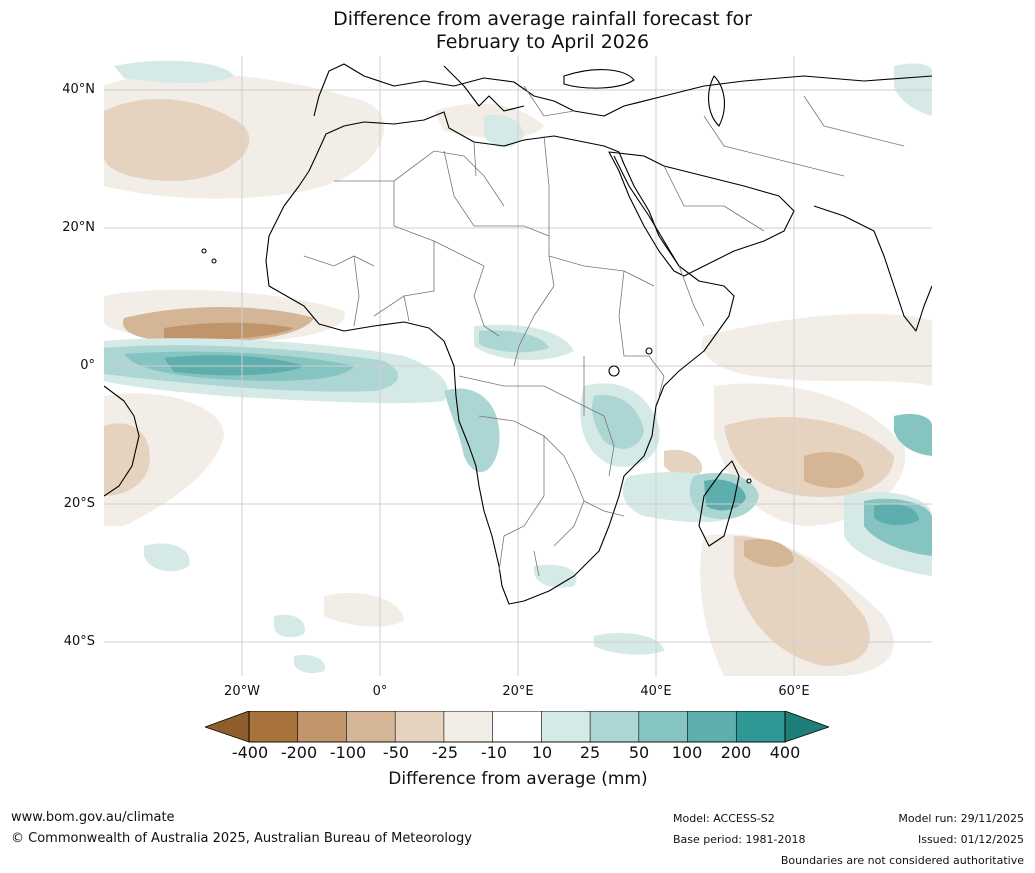  I want to click on colorbar-tick: 400, so click(785, 752).